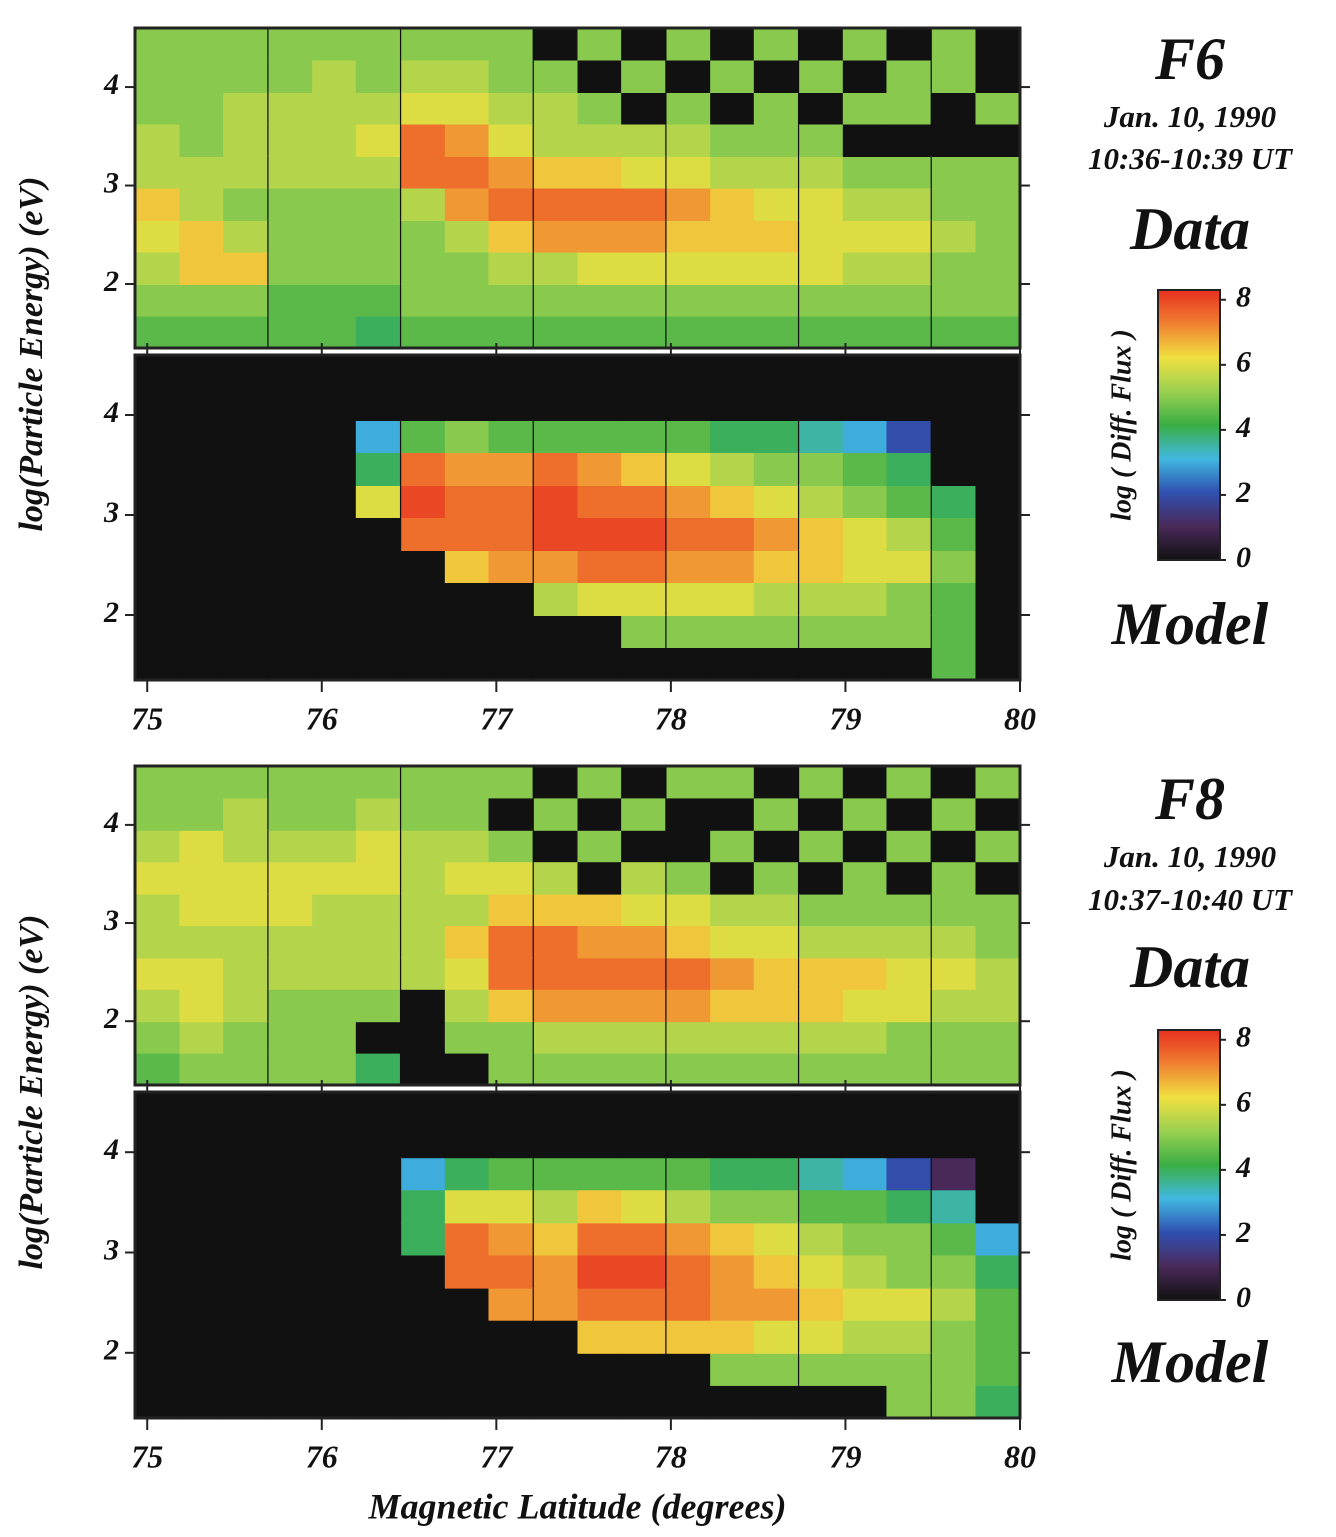 Image resolution: width=1336 pixels, height=1537 pixels. I want to click on y-tick-label: 2, so click(111, 1018).